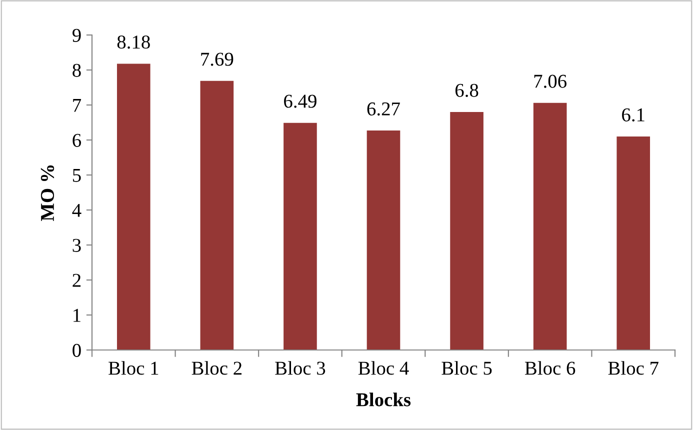 The image size is (693, 430). What do you see at coordinates (633, 368) in the screenshot?
I see `x-tick-label: Bloc 7` at bounding box center [633, 368].